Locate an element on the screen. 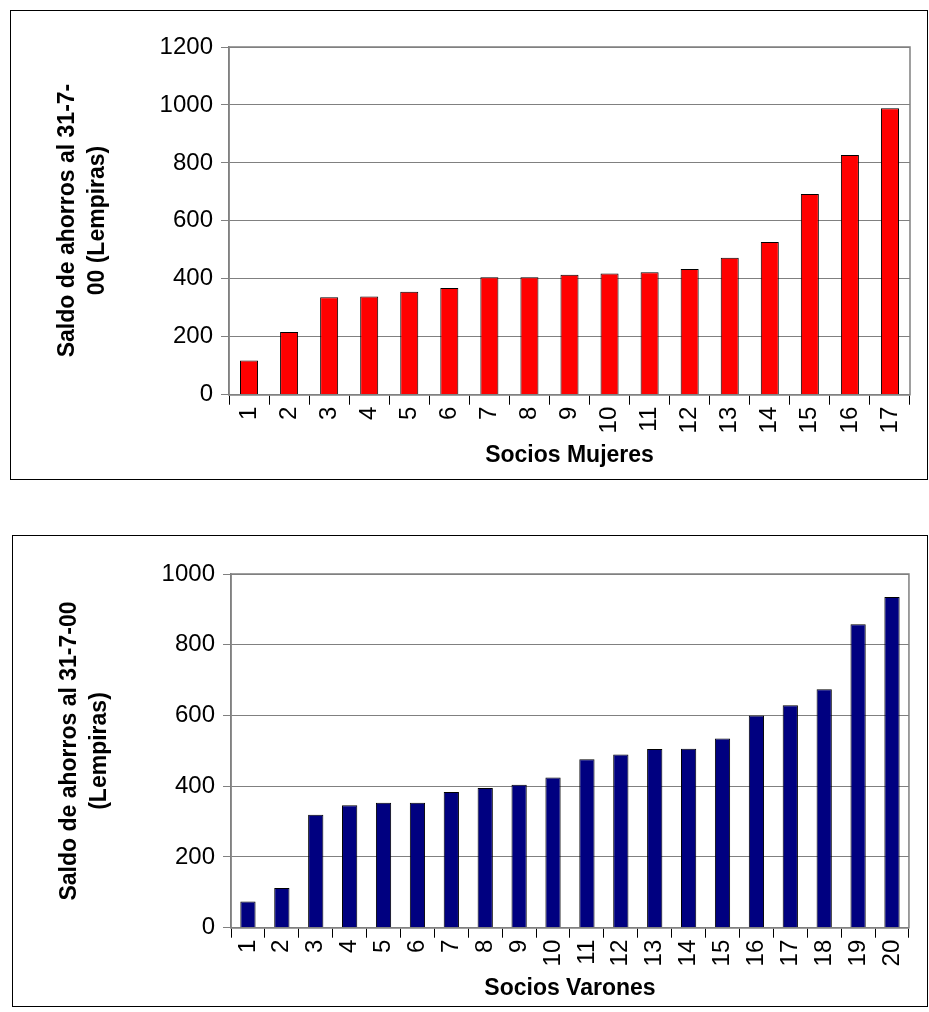 The width and height of the screenshot is (929, 1012). x-axis-title: Socios Varones is located at coordinates (570, 986).